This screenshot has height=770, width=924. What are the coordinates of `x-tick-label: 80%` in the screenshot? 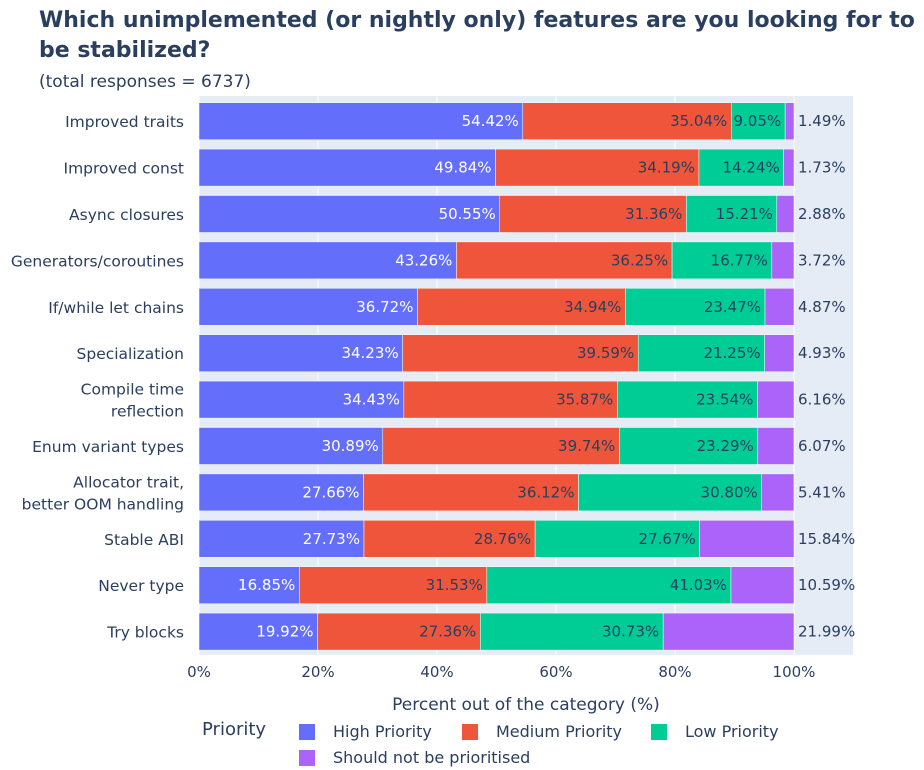 It's located at (674, 672).